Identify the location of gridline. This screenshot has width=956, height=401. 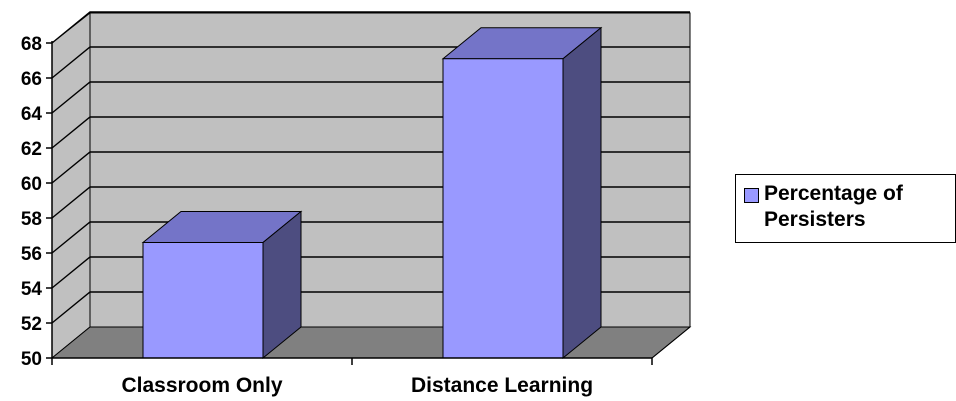
(370, 27).